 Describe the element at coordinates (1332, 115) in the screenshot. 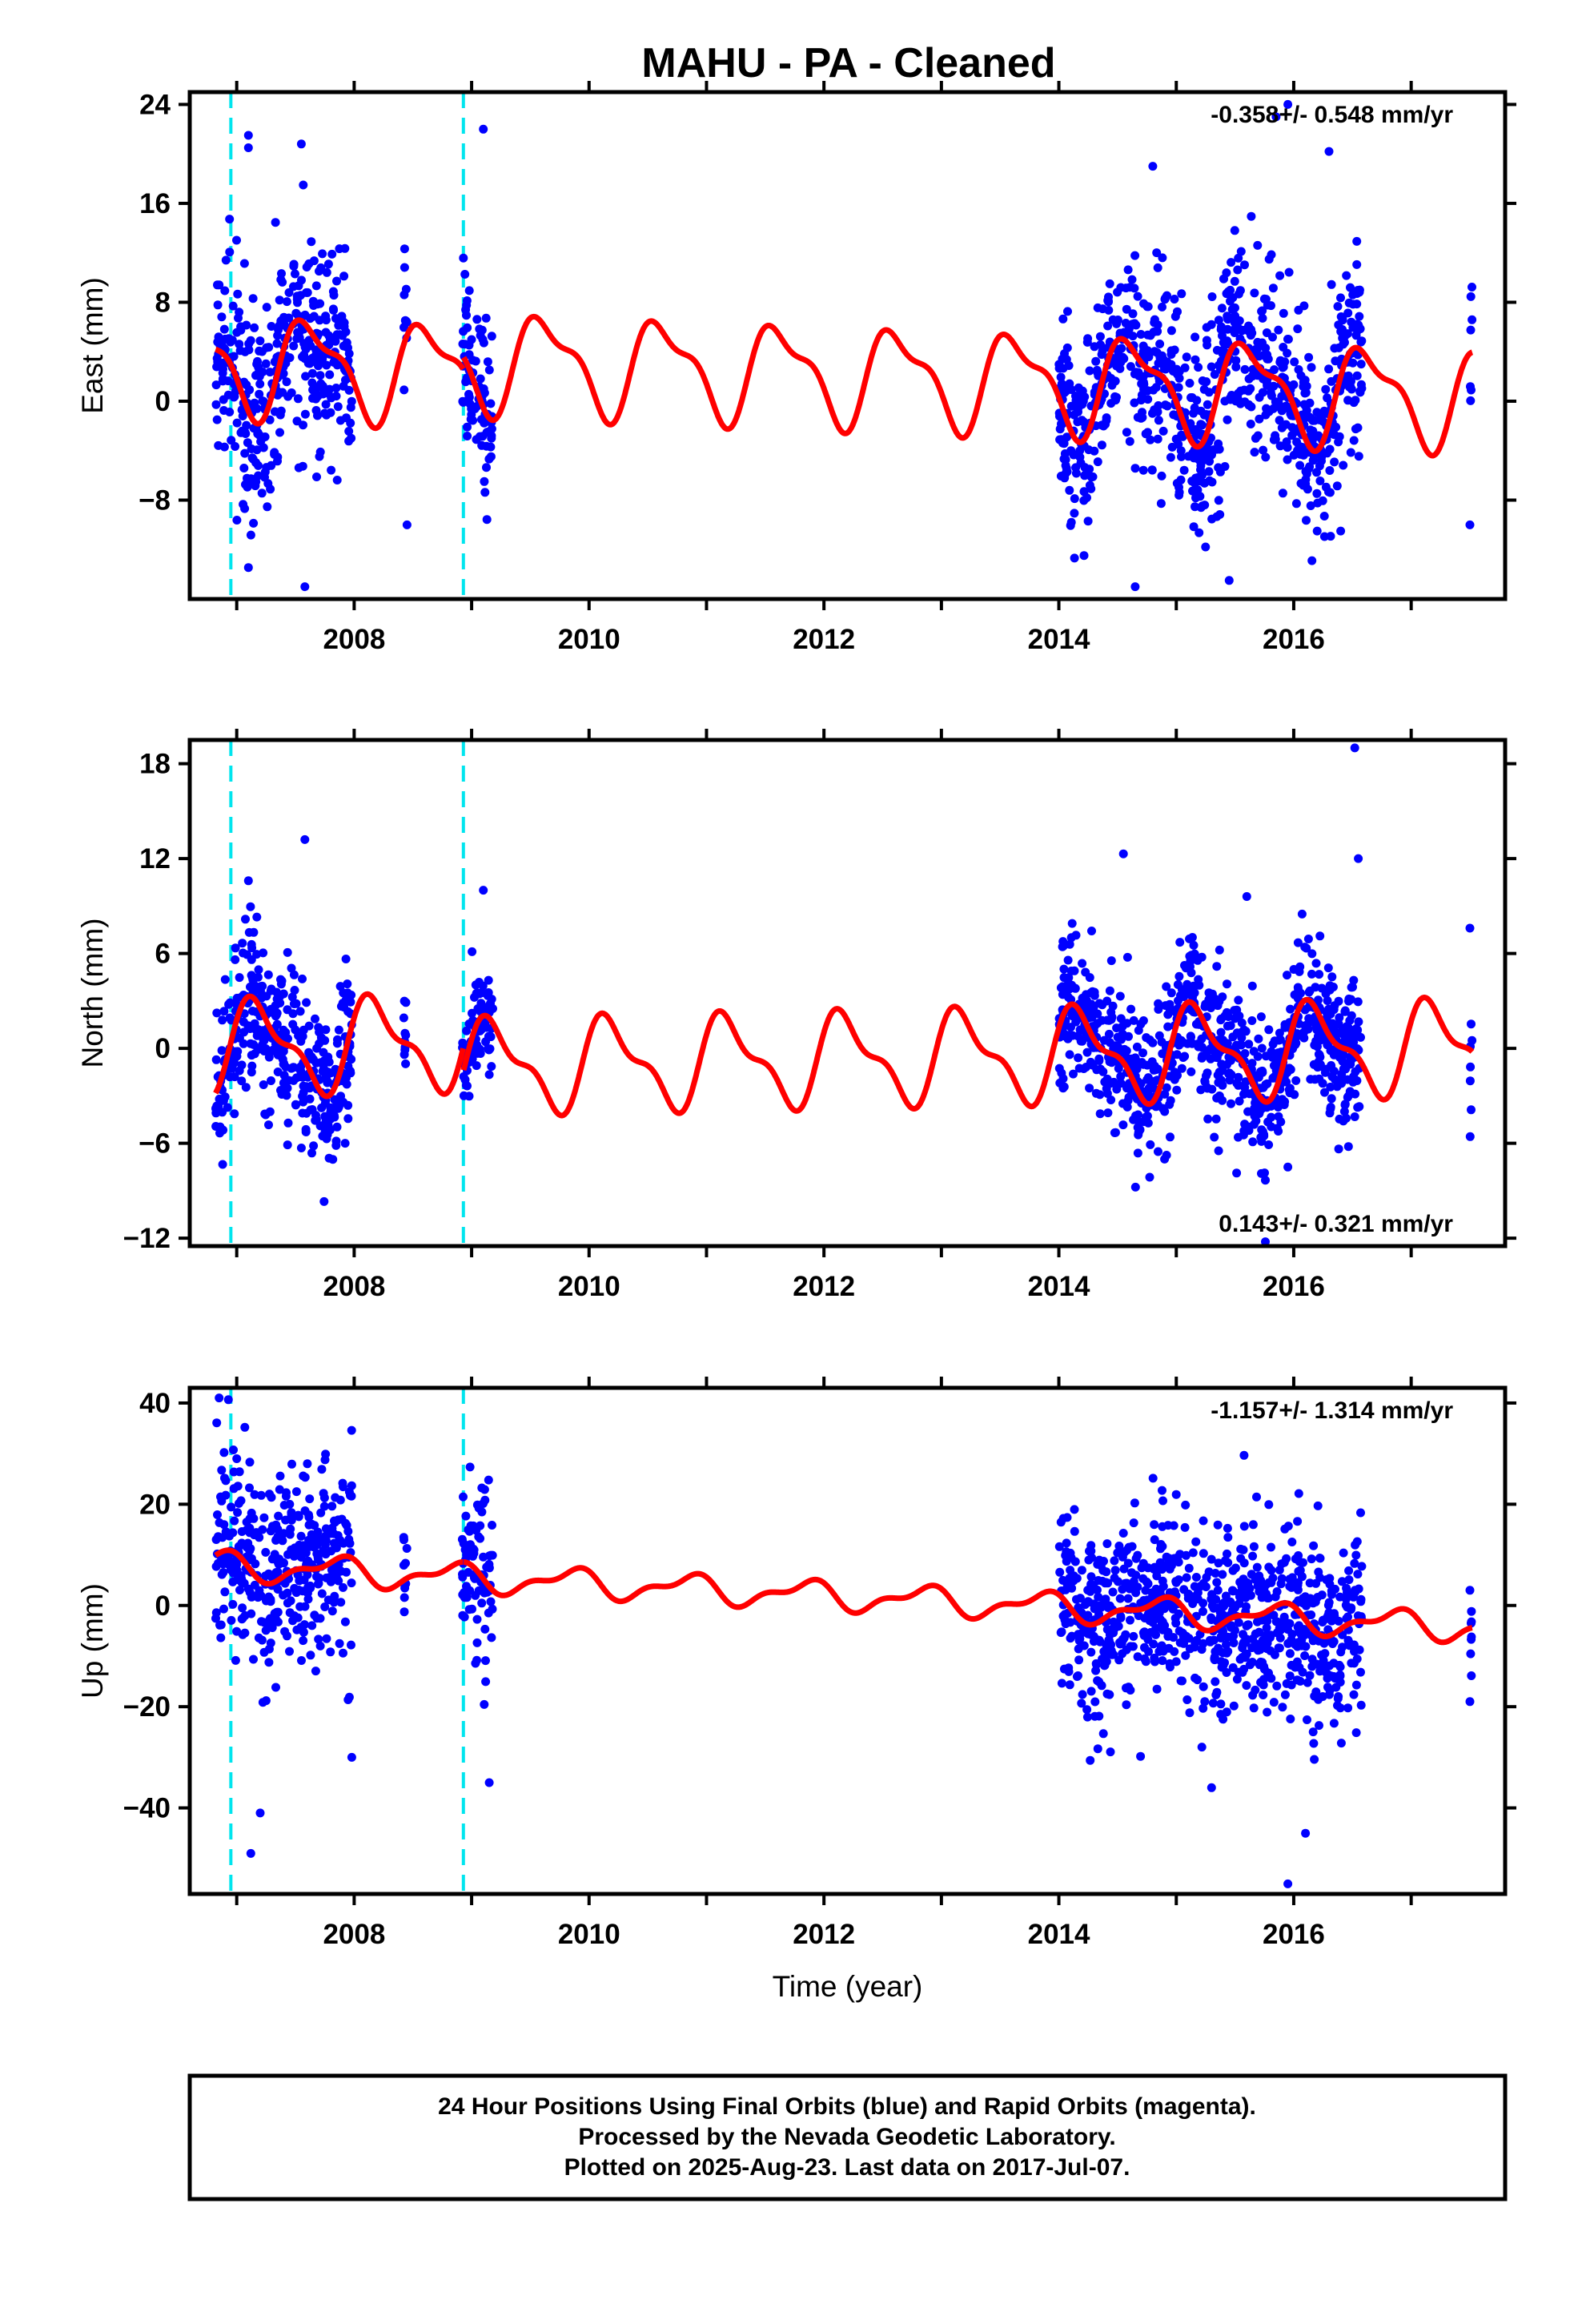

I see `east-rate-label: -0.358+/- 0.548 mm/yr` at that location.